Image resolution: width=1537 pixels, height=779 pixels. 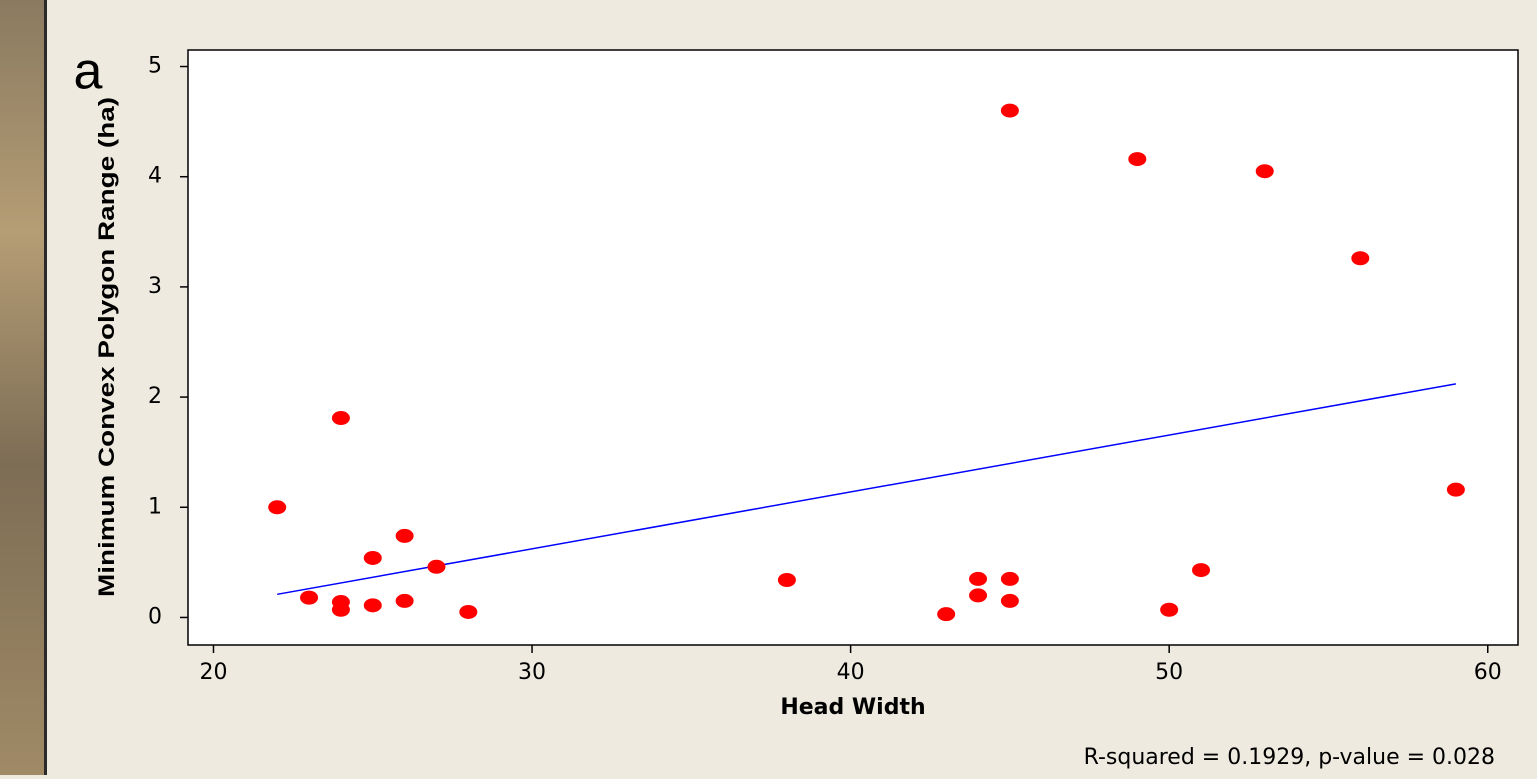 What do you see at coordinates (88, 72) in the screenshot?
I see `panel-label: a` at bounding box center [88, 72].